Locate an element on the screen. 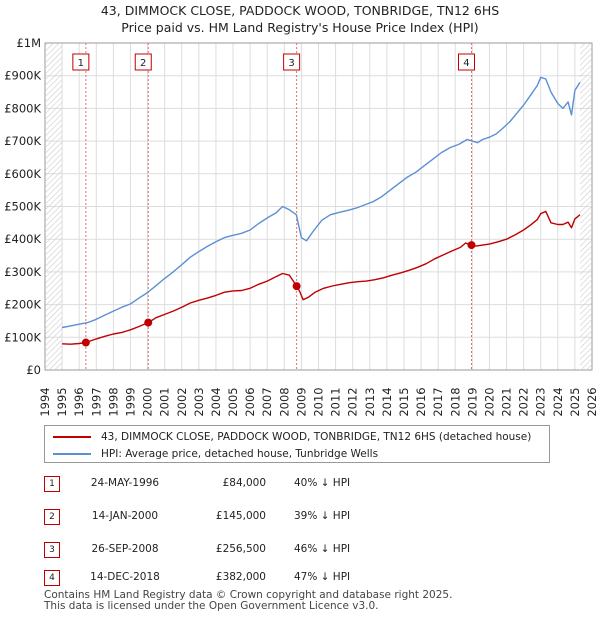 Image resolution: width=600 pixels, height=620 pixels. sale-hpi-diff: 39% ↓ HPI is located at coordinates (322, 516).